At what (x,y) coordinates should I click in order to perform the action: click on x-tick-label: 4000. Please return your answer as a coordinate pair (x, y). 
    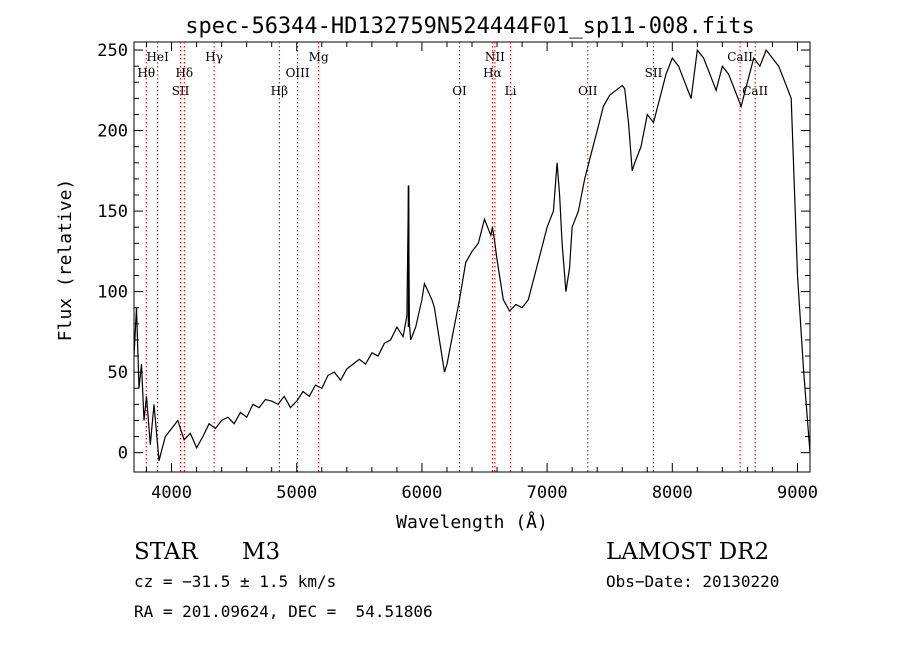
    Looking at the image, I should click on (171, 493).